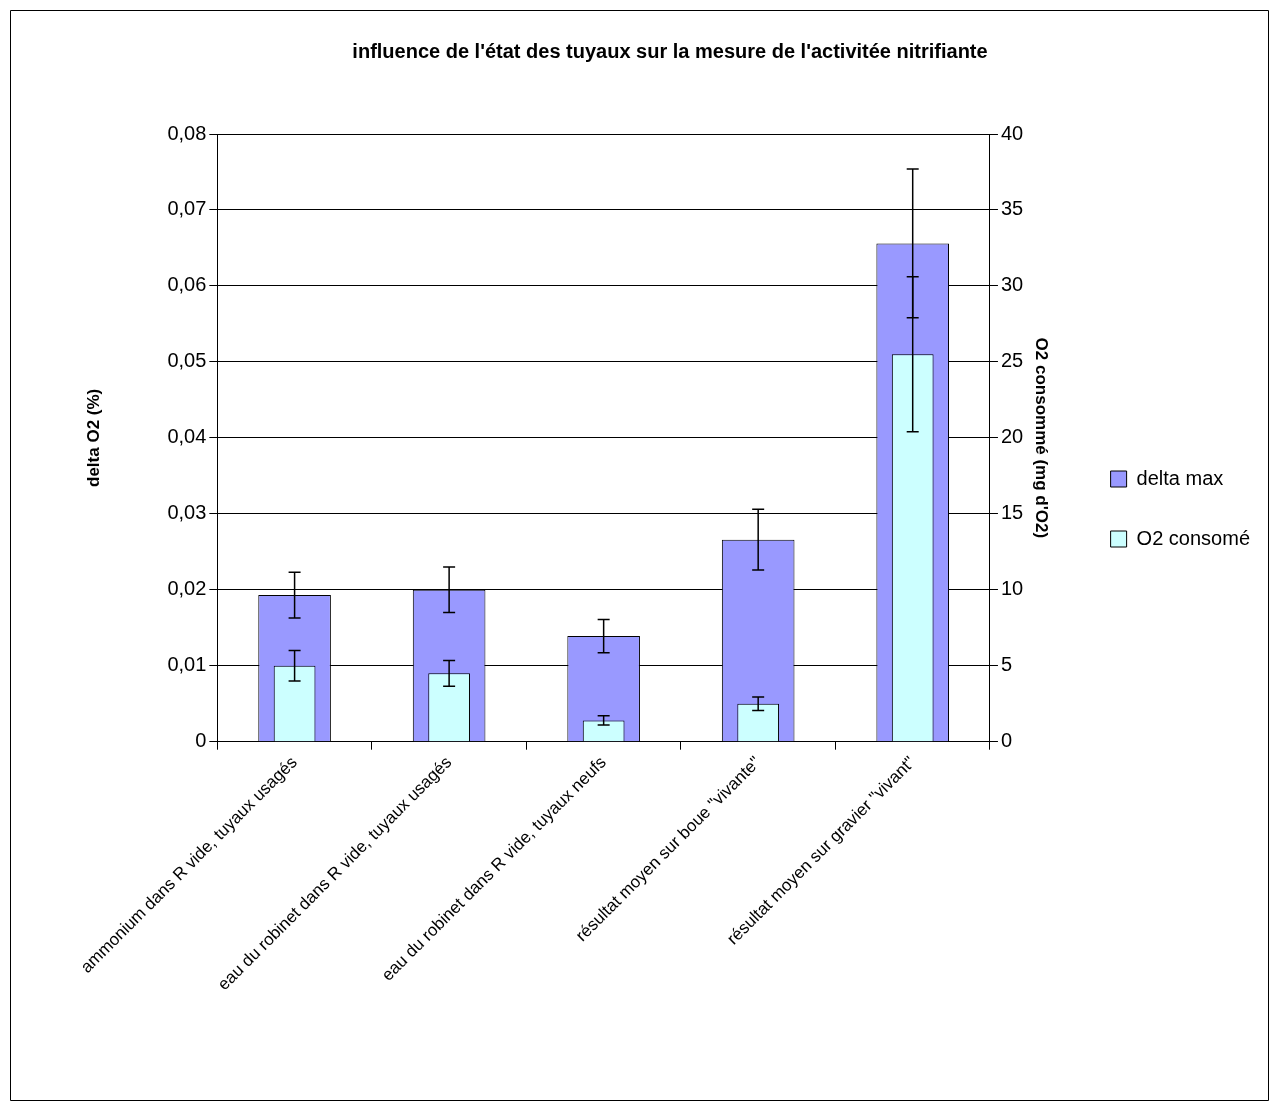  I want to click on legend-label: O2 consomé, so click(1193, 537).